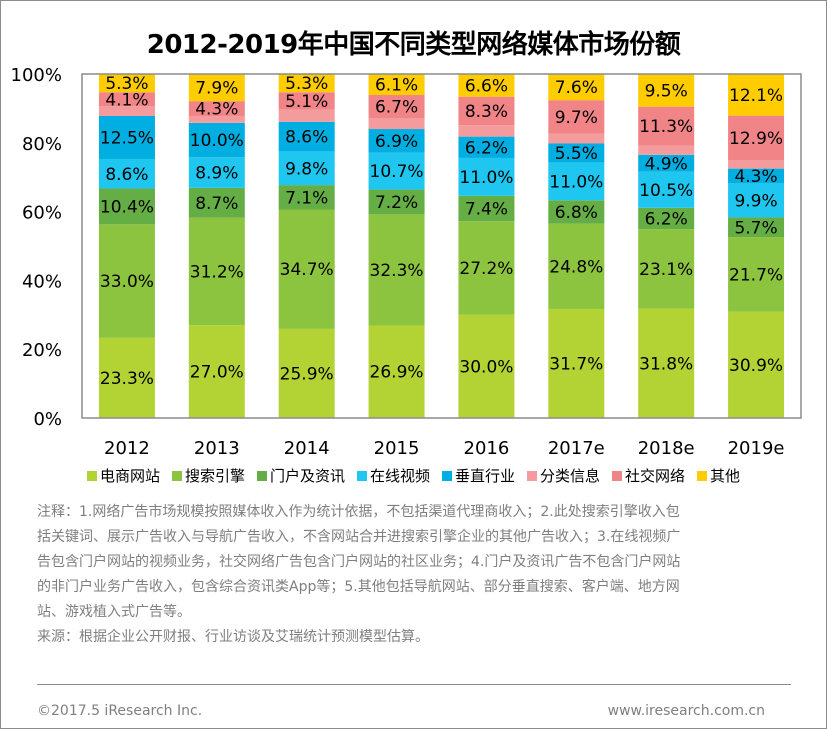 This screenshot has width=827, height=729. I want to click on data-label: 10.5%, so click(666, 191).